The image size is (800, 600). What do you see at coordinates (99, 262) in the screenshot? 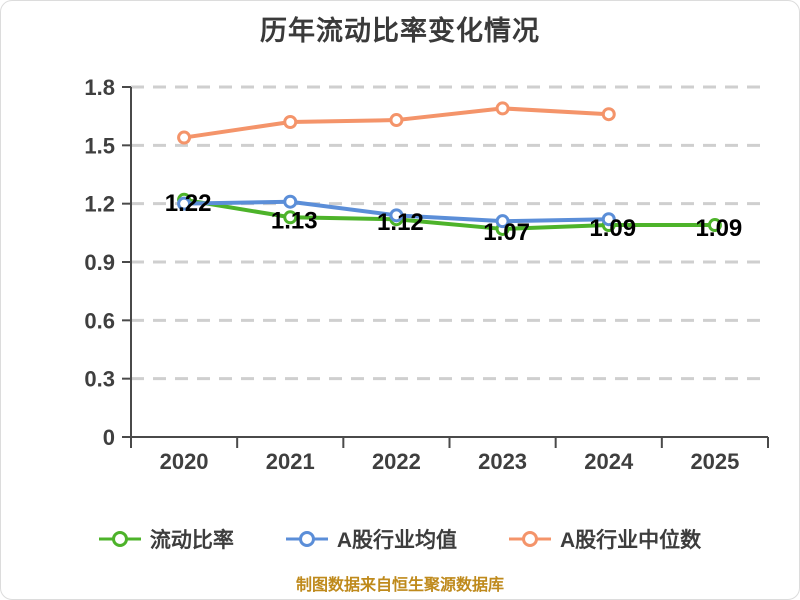
I see `y-tick-label: 0.9` at bounding box center [99, 262].